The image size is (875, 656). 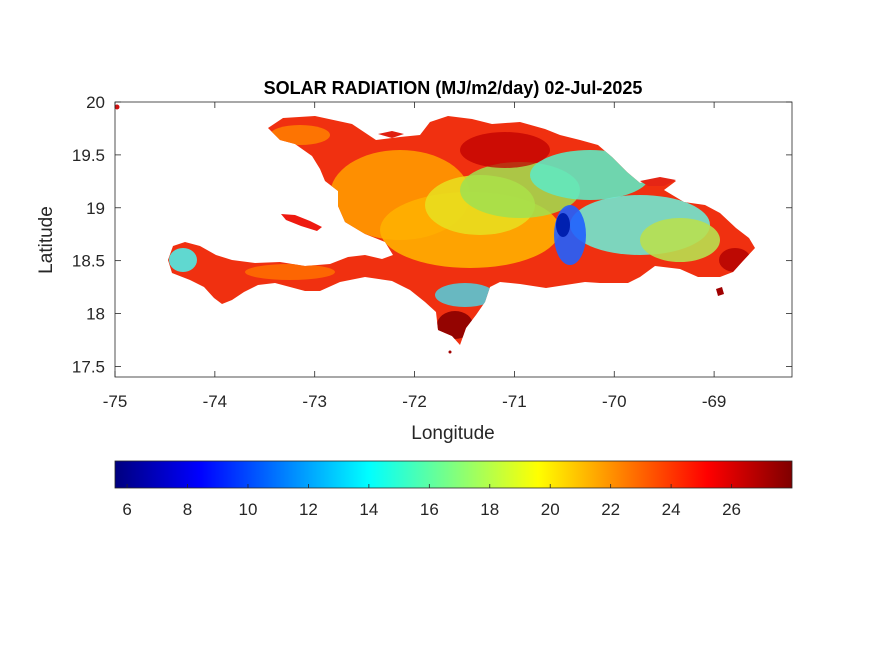 I want to click on x-tick-label: -69, so click(x=714, y=401).